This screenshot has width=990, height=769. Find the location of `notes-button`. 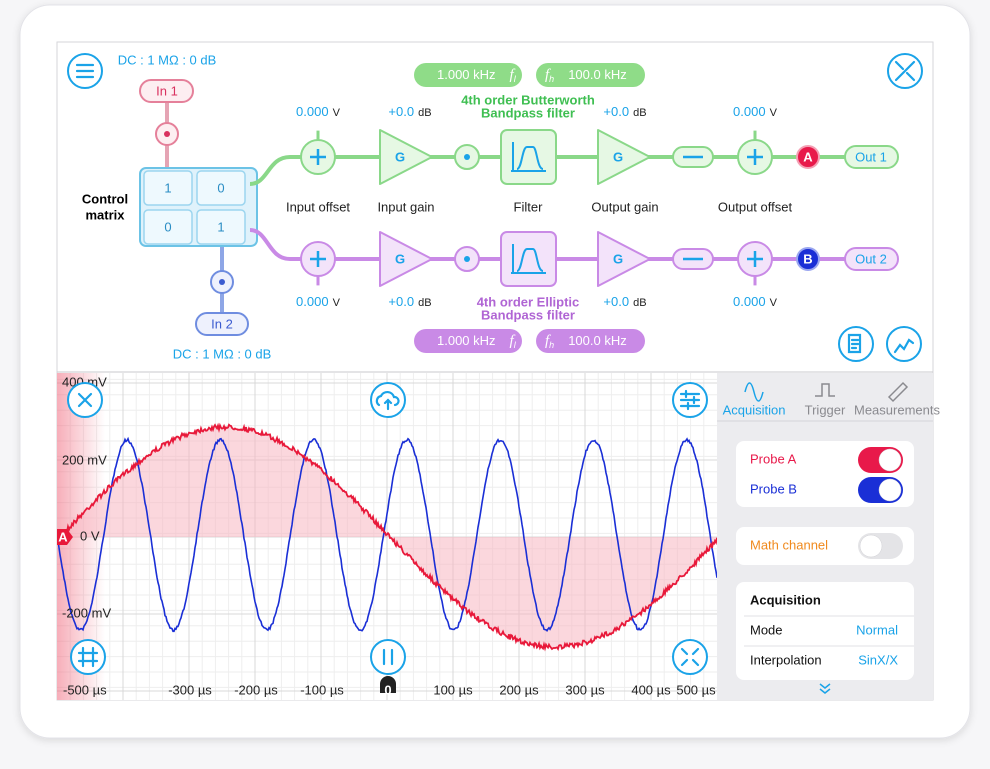

notes-button is located at coordinates (856, 344).